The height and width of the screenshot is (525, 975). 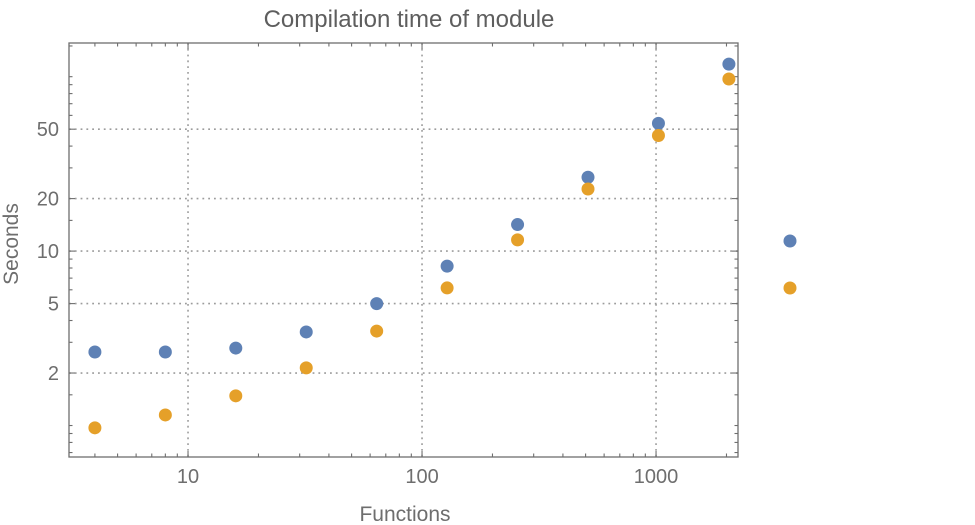 What do you see at coordinates (48, 252) in the screenshot?
I see `y-tick-label: 10` at bounding box center [48, 252].